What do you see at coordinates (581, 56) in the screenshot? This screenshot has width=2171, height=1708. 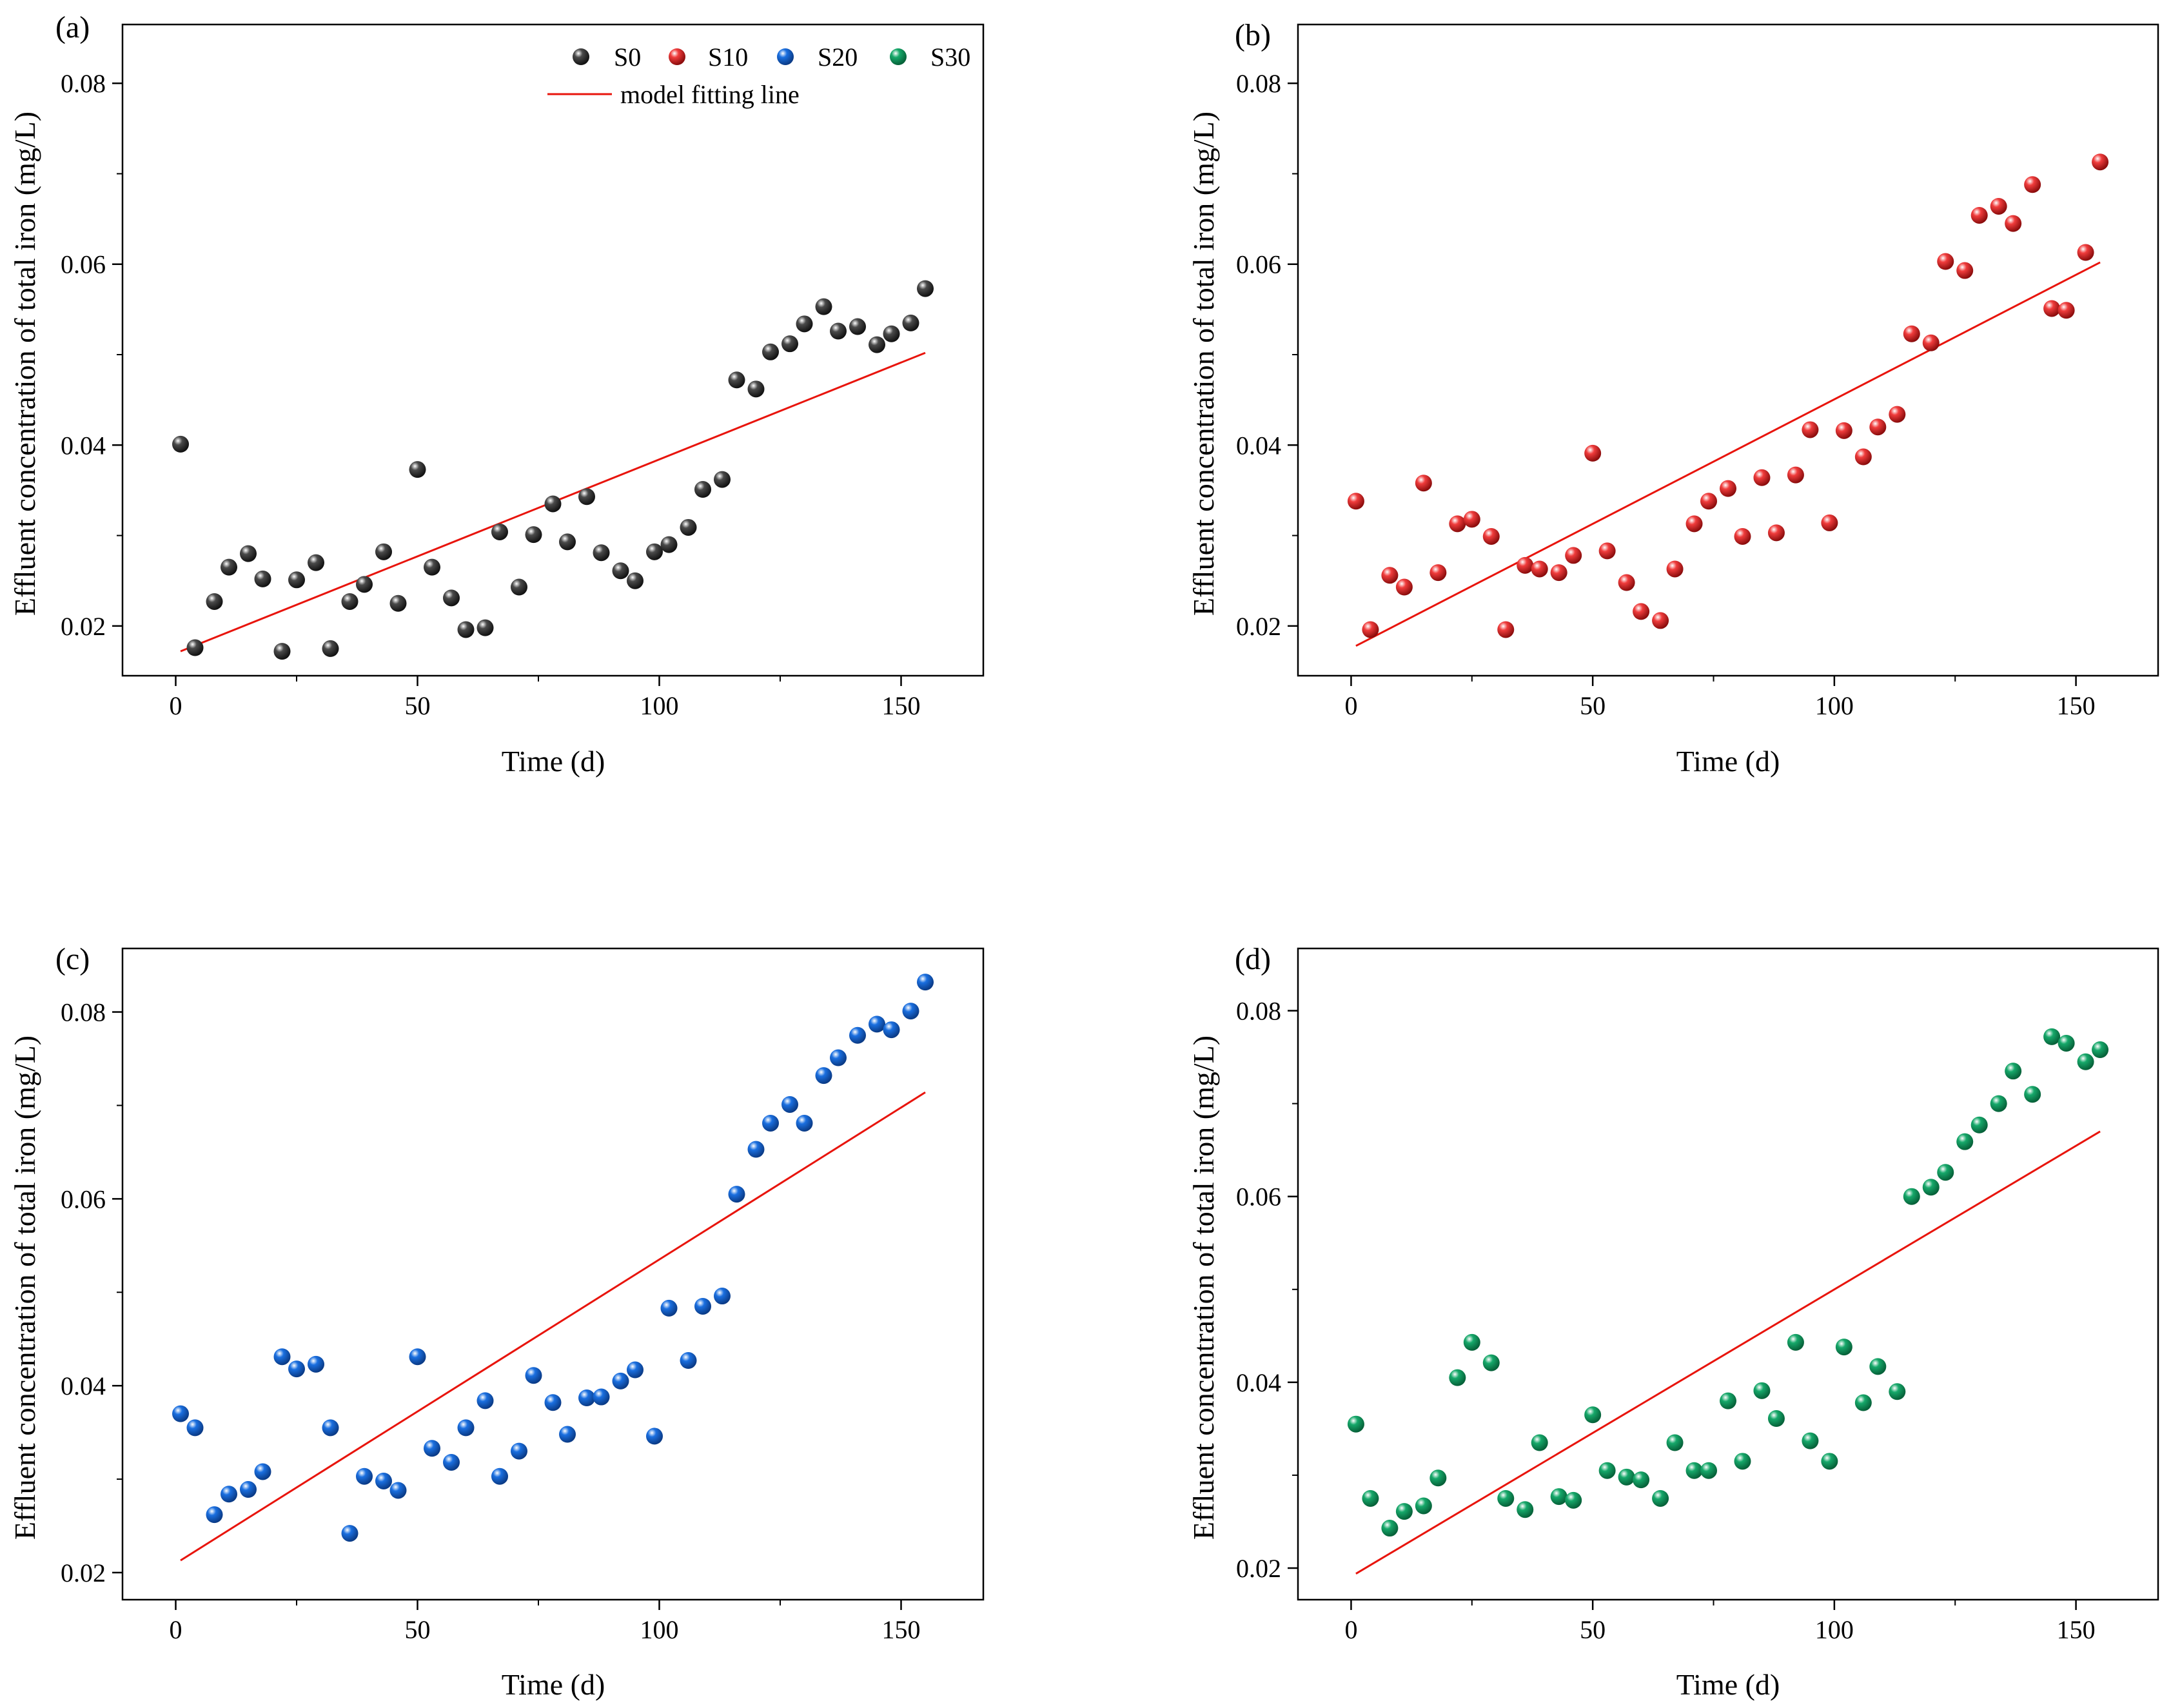 I see `legend-marker-S0` at bounding box center [581, 56].